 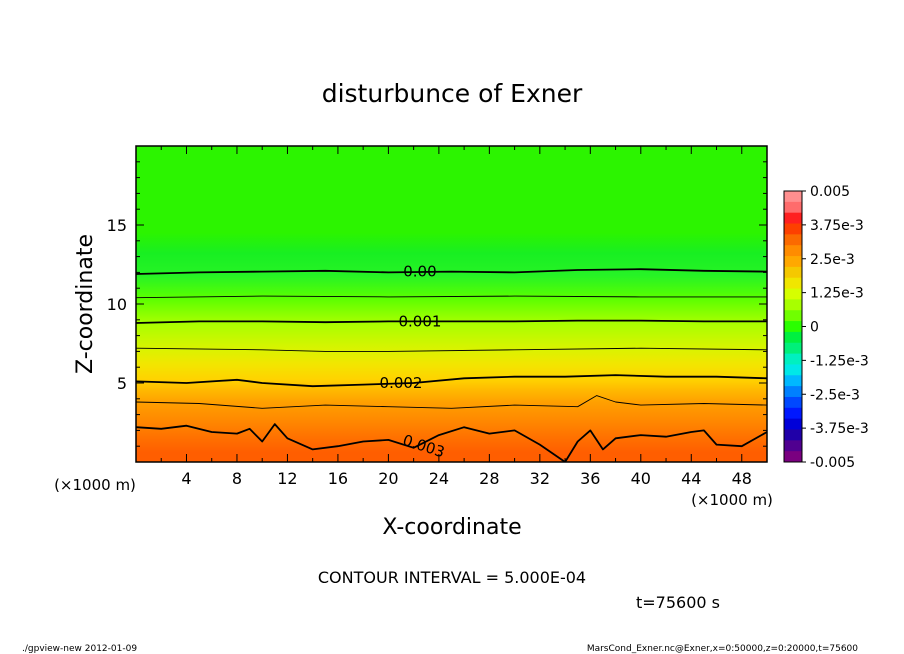 What do you see at coordinates (117, 304) in the screenshot?
I see `y-tick-label: 10` at bounding box center [117, 304].